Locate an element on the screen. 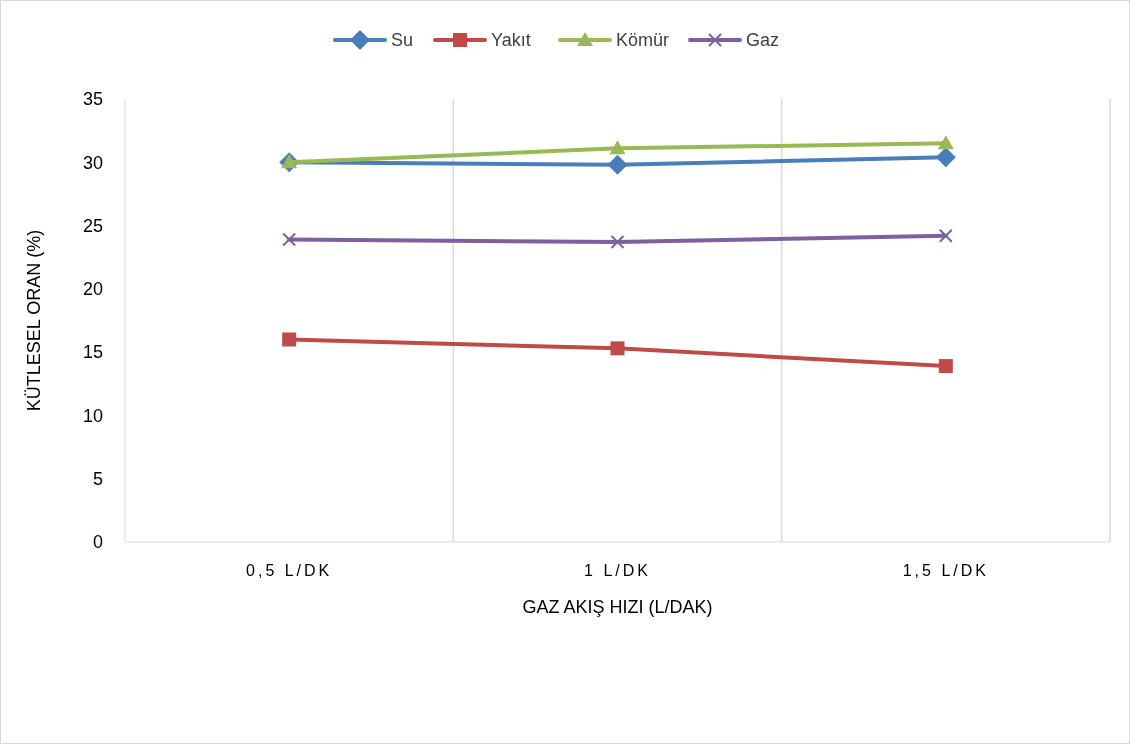 Image resolution: width=1130 pixels, height=744 pixels. legend-label: Kömür is located at coordinates (643, 40).